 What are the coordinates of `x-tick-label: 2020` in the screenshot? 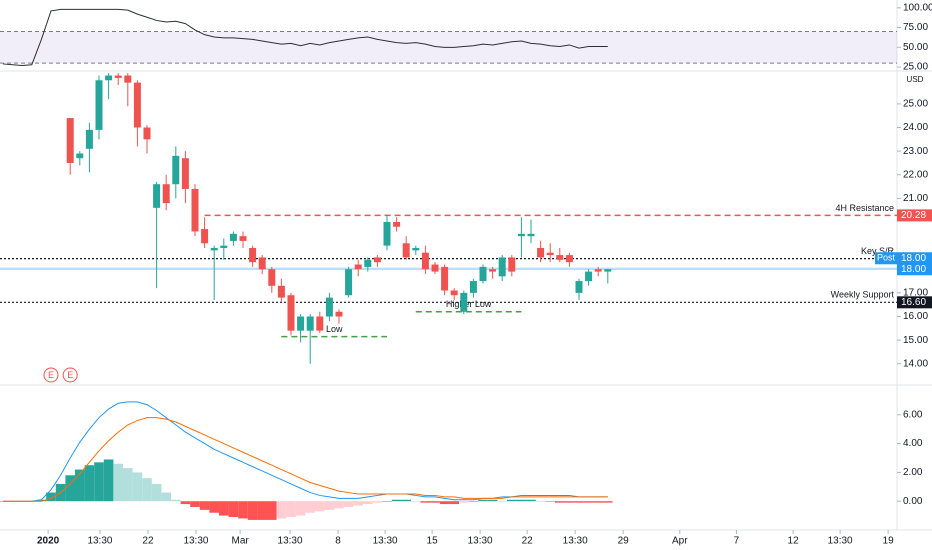 It's located at (48, 541).